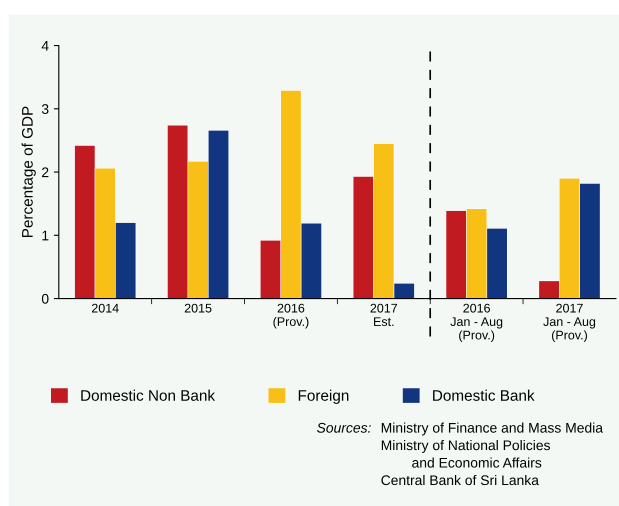 The width and height of the screenshot is (619, 506). I want to click on legend-label: Domestic Non Bank, so click(148, 395).